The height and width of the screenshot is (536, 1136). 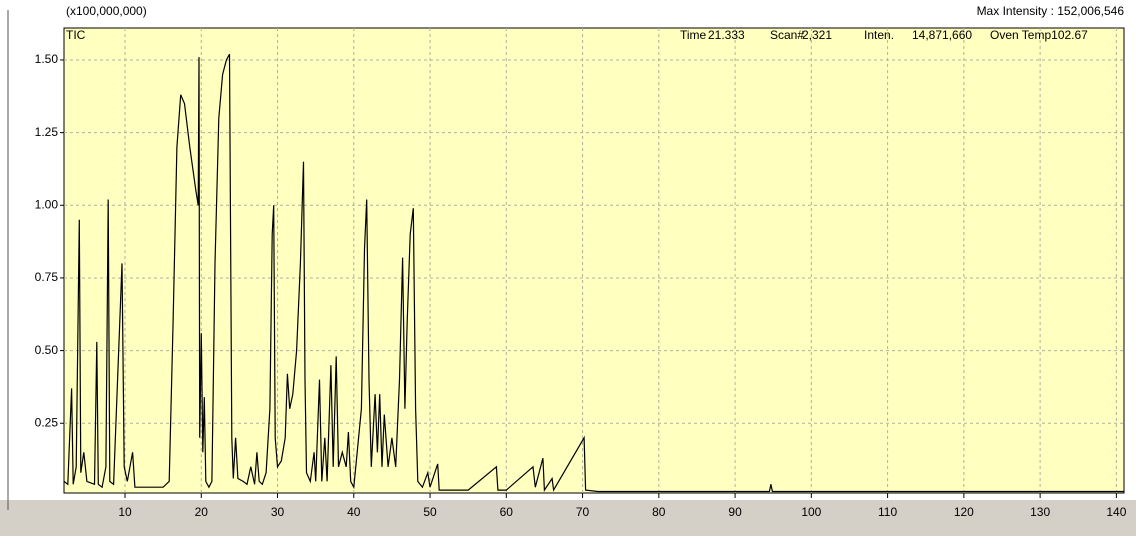 I want to click on x-tick-label: 40, so click(x=354, y=512).